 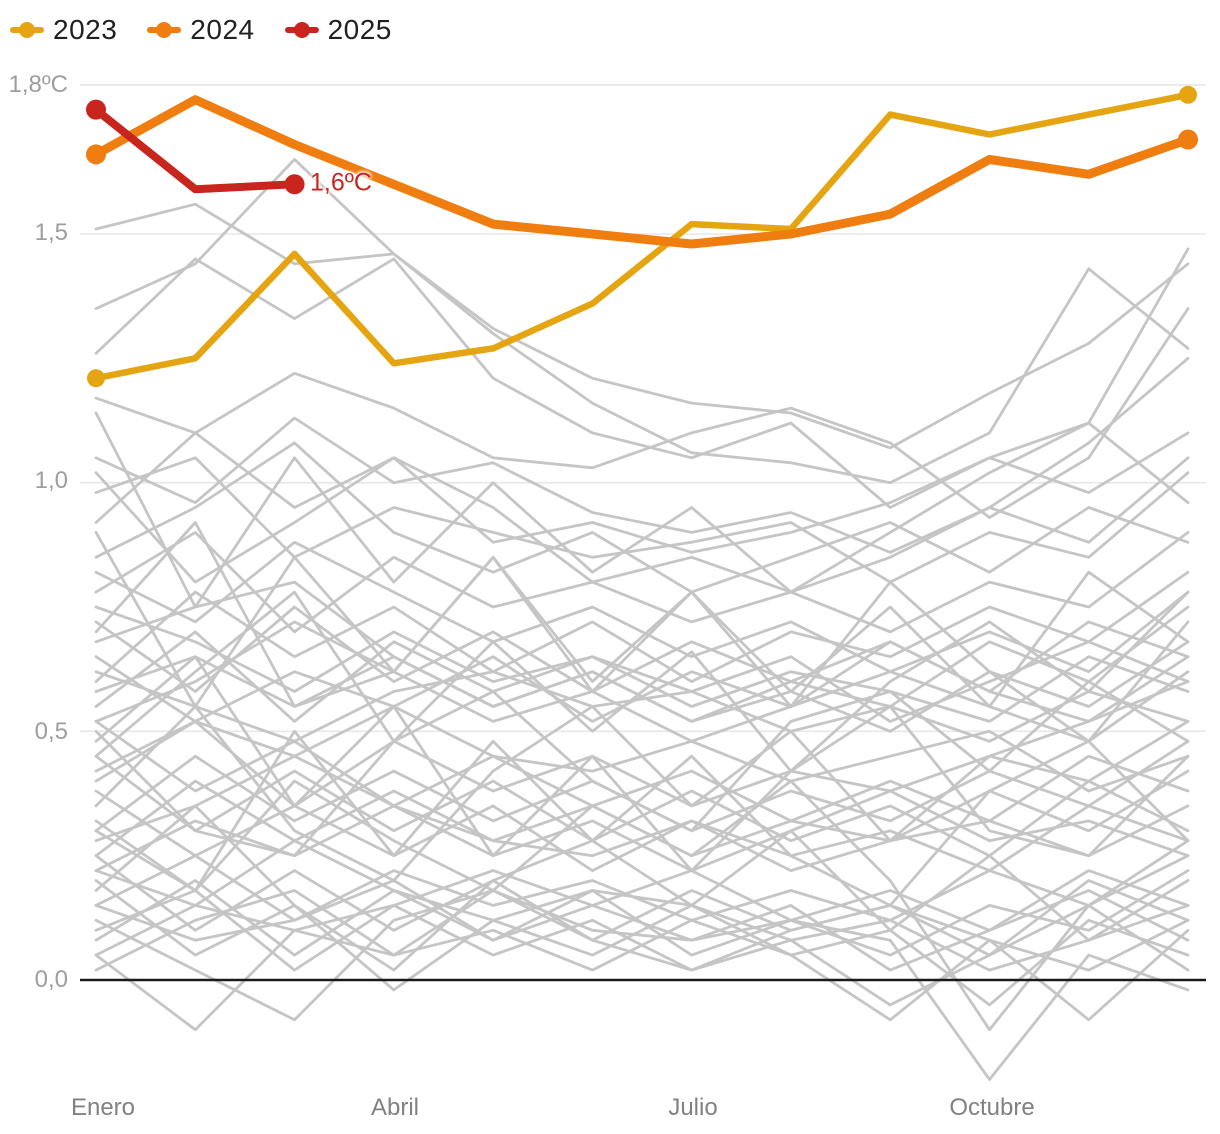 I want to click on x-axis-label-abril: Abril, so click(x=395, y=1107).